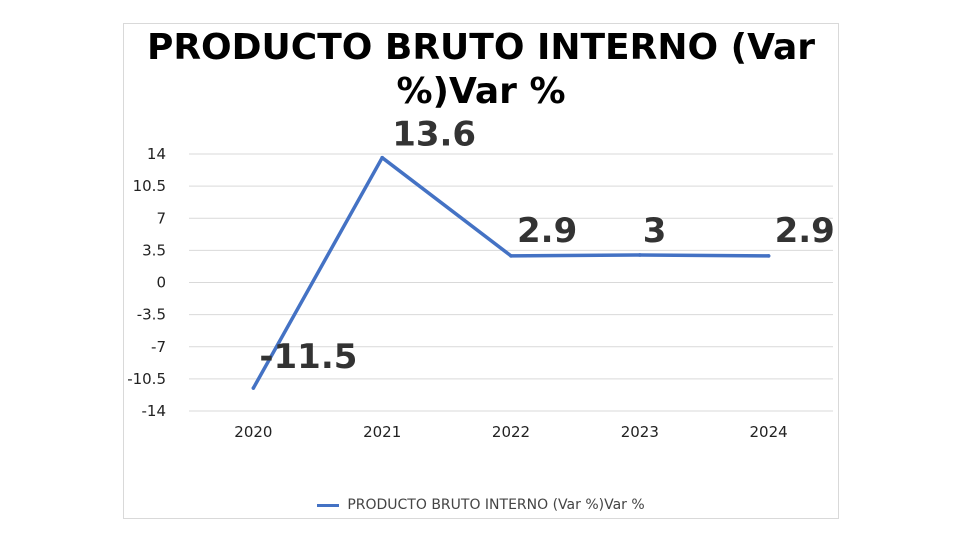 This screenshot has width=970, height=545. I want to click on x-tick-label: 2020, so click(253, 432).